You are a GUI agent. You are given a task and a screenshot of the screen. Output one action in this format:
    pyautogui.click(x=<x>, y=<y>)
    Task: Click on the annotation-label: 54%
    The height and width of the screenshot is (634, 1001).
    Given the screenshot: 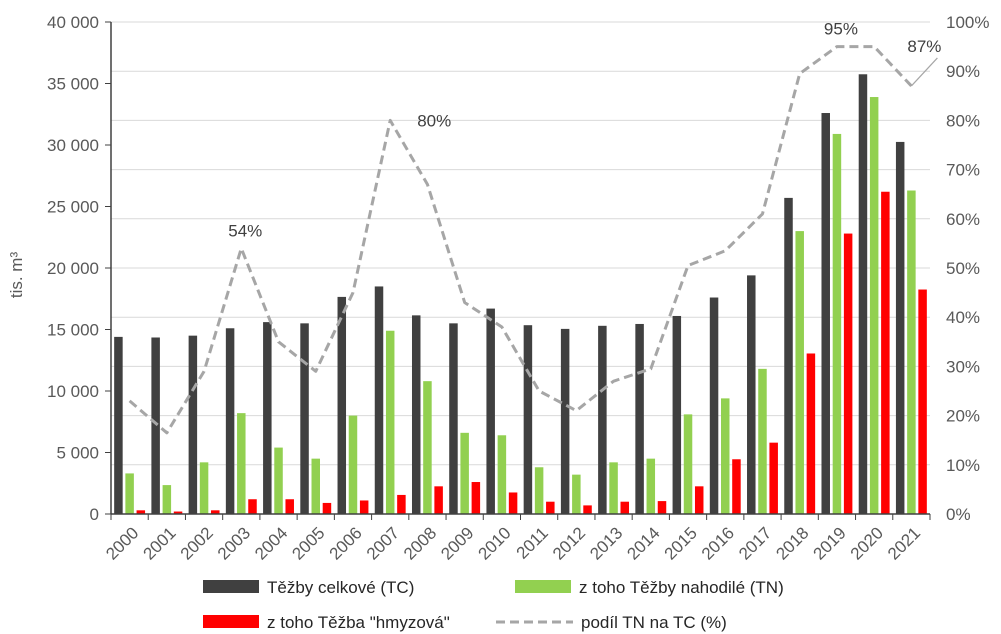 What is the action you would take?
    pyautogui.click(x=245, y=230)
    